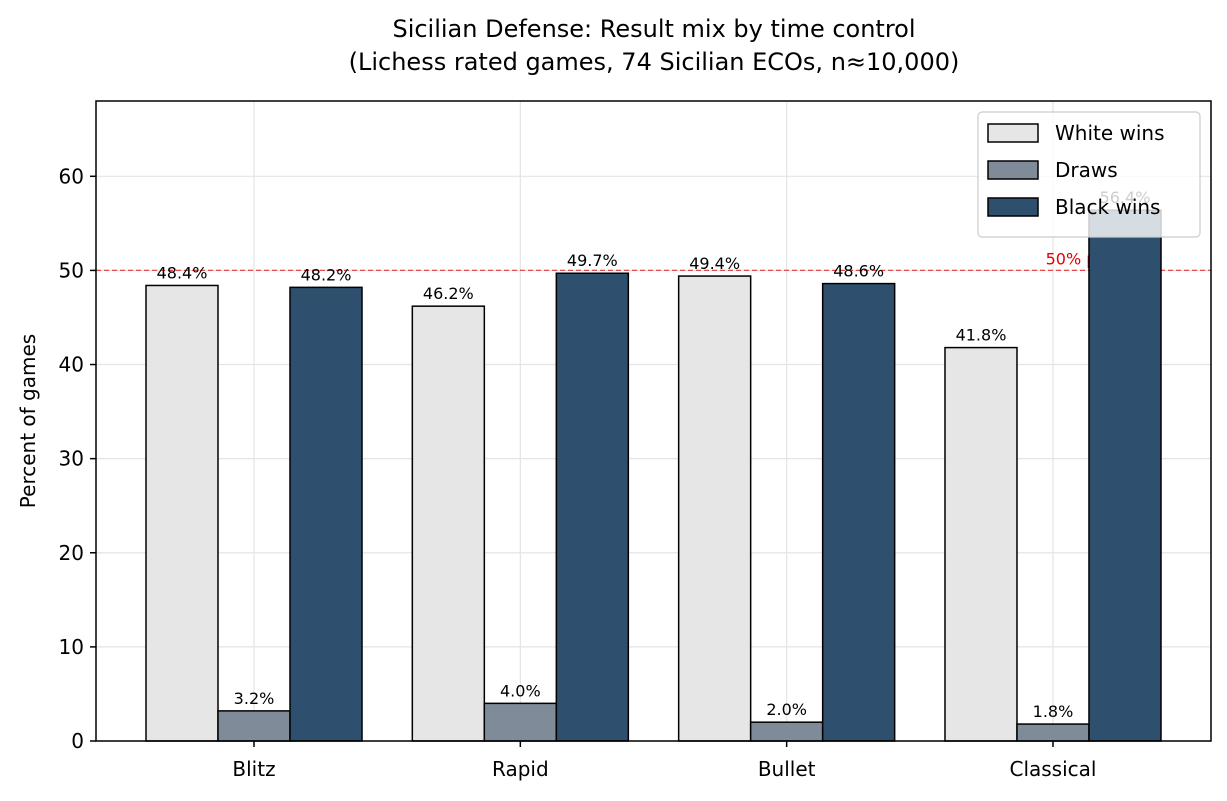 The width and height of the screenshot is (1227, 801). I want to click on y-tick-label: 0, so click(77, 741).